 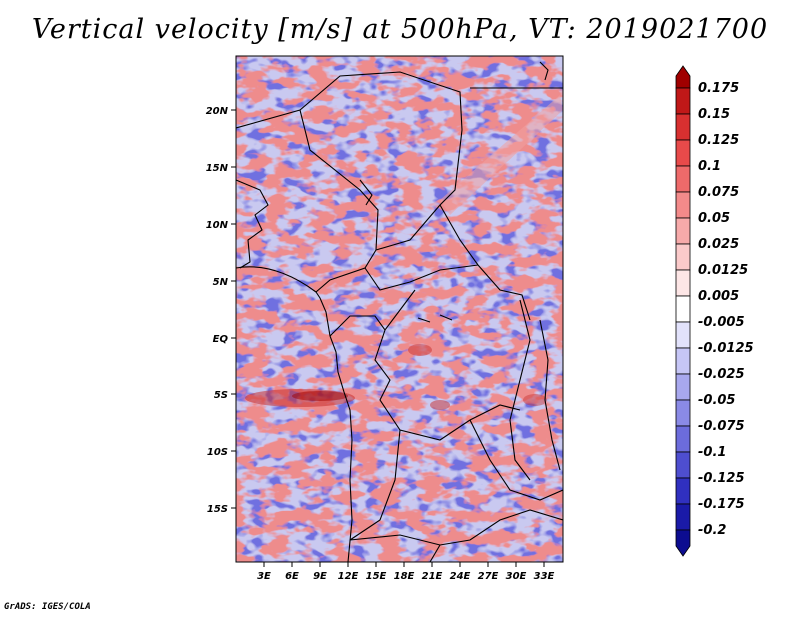 What do you see at coordinates (233, 309) in the screenshot?
I see `lat-axis` at bounding box center [233, 309].